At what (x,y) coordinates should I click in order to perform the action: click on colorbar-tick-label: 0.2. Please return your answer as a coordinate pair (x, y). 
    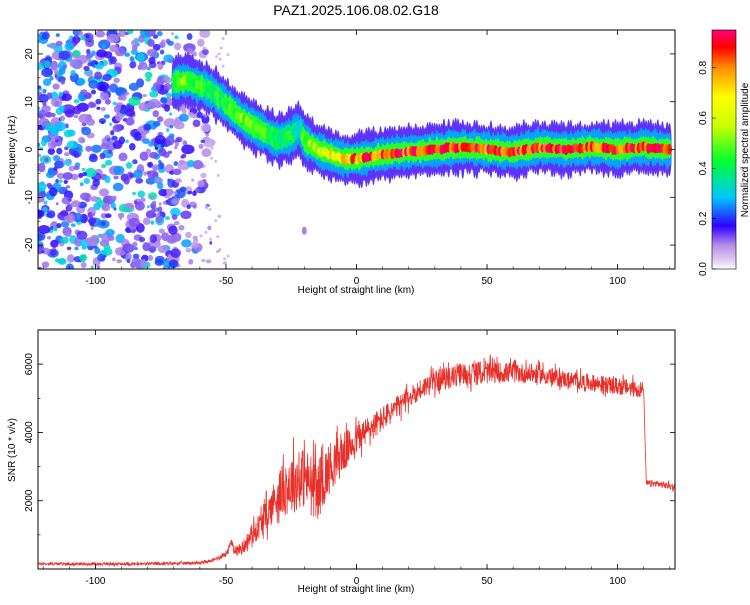
    Looking at the image, I should click on (703, 218).